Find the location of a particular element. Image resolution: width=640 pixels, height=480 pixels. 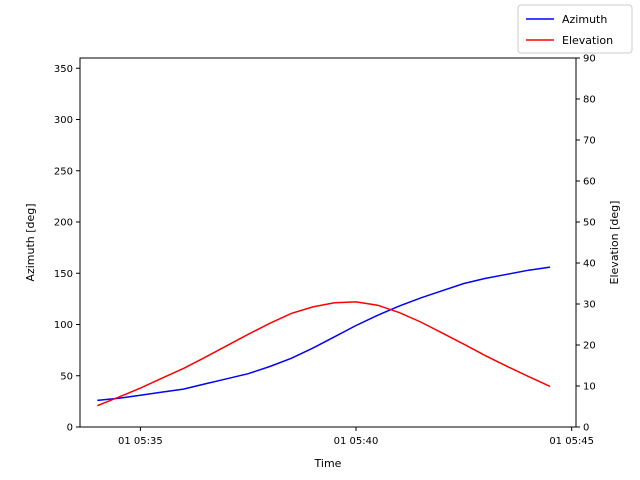

x-tick-label: 01 05:35 is located at coordinates (140, 441).